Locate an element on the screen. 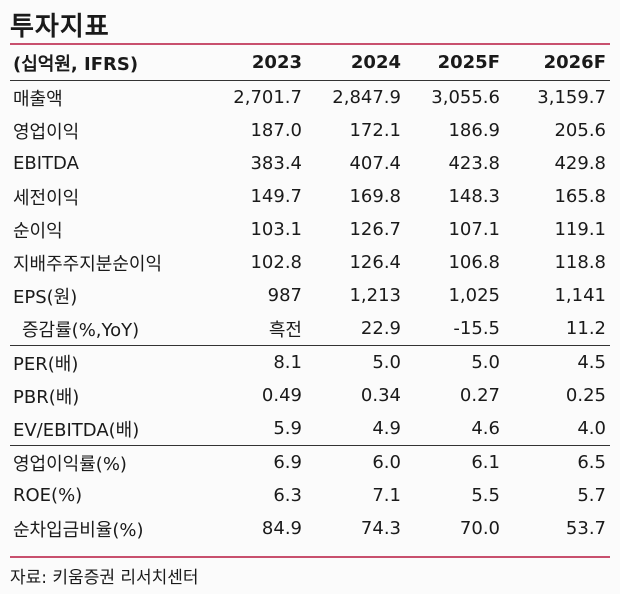  cell-value: 70.0 is located at coordinates (479, 528).